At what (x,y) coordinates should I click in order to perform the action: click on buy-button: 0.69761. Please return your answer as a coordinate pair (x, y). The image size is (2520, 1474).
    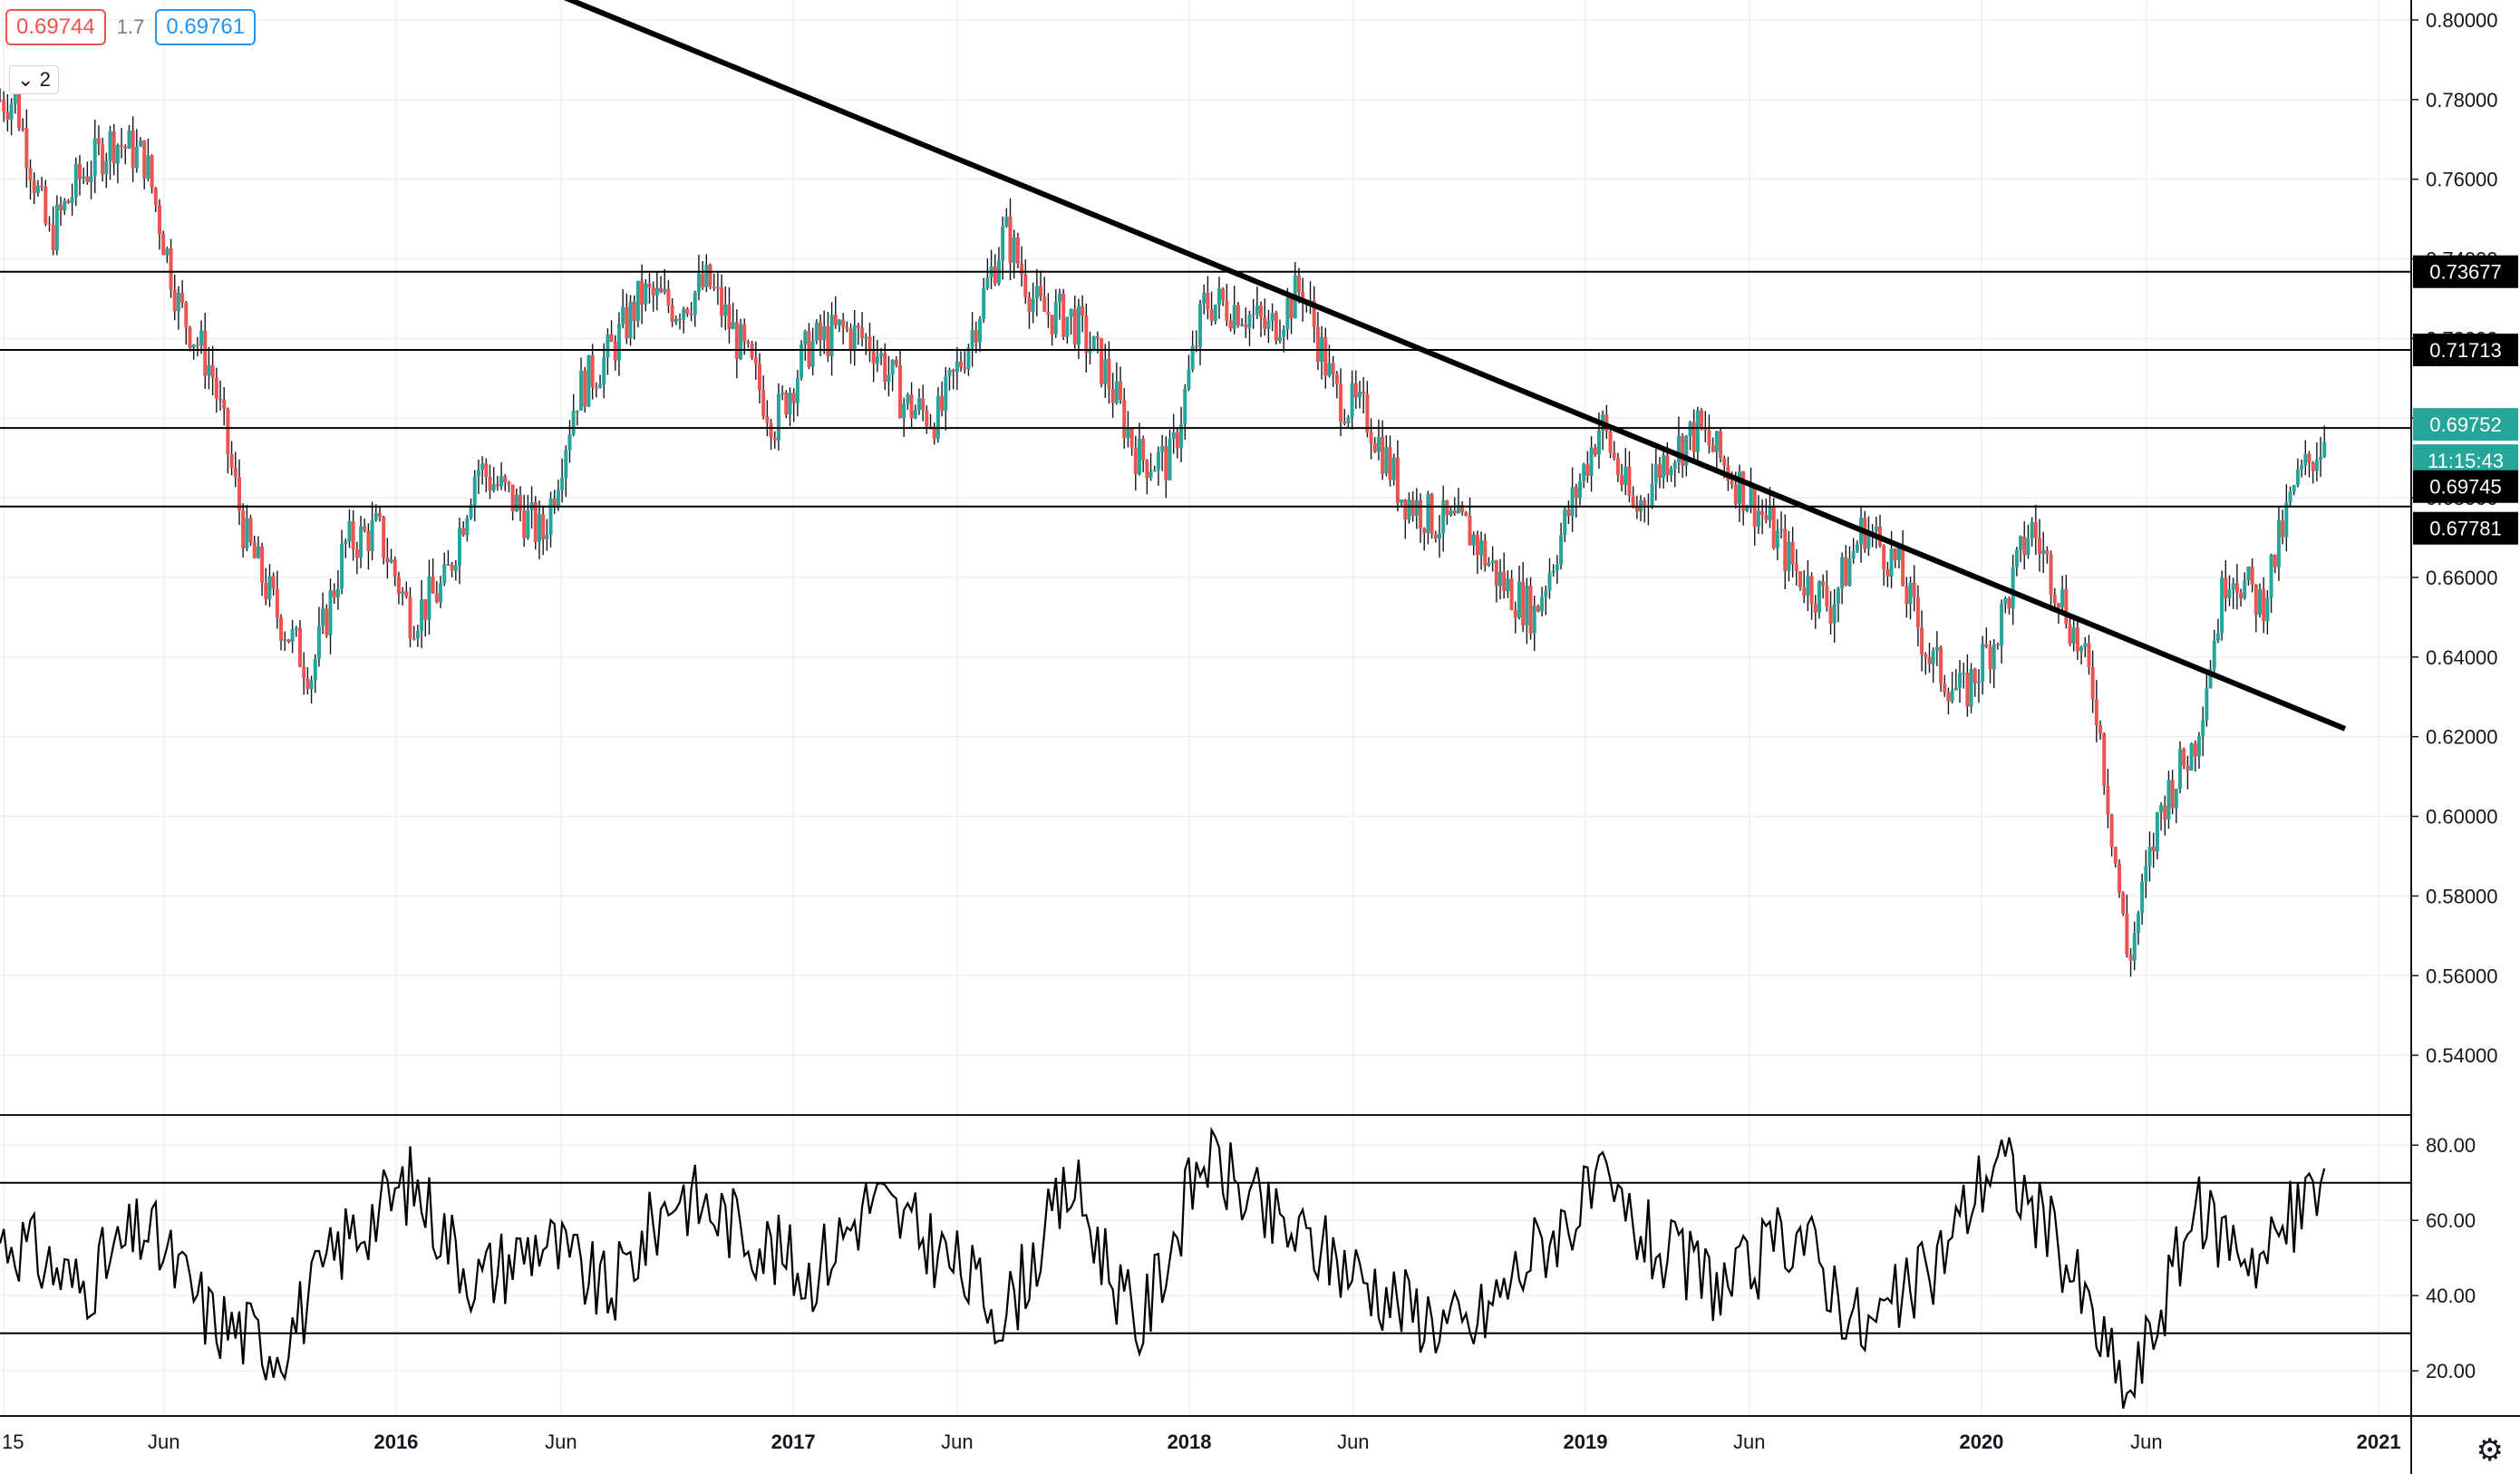
    Looking at the image, I should click on (206, 27).